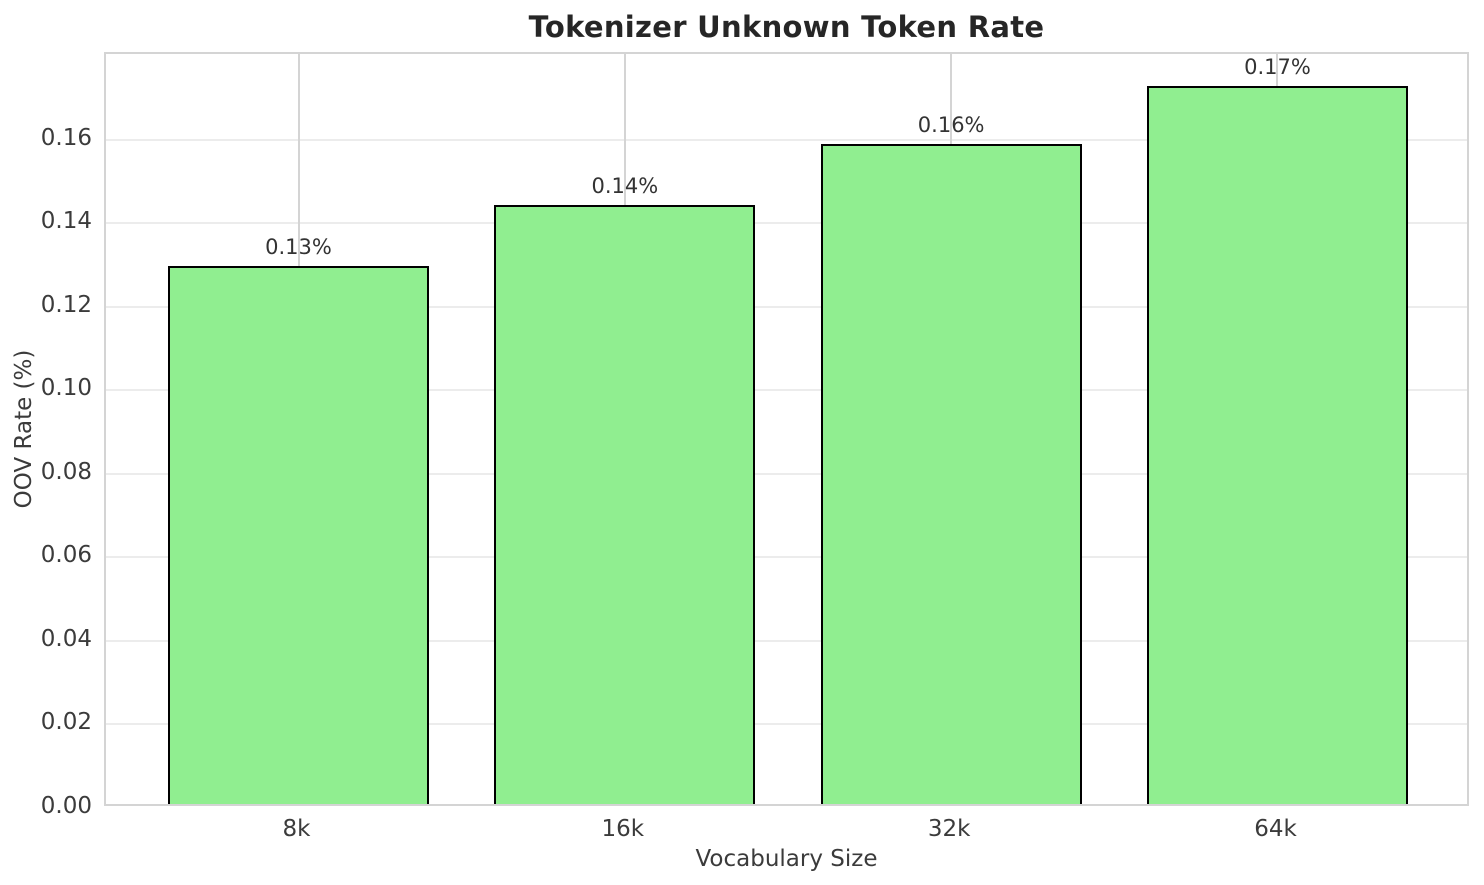  What do you see at coordinates (625, 504) in the screenshot?
I see `bar-16k` at bounding box center [625, 504].